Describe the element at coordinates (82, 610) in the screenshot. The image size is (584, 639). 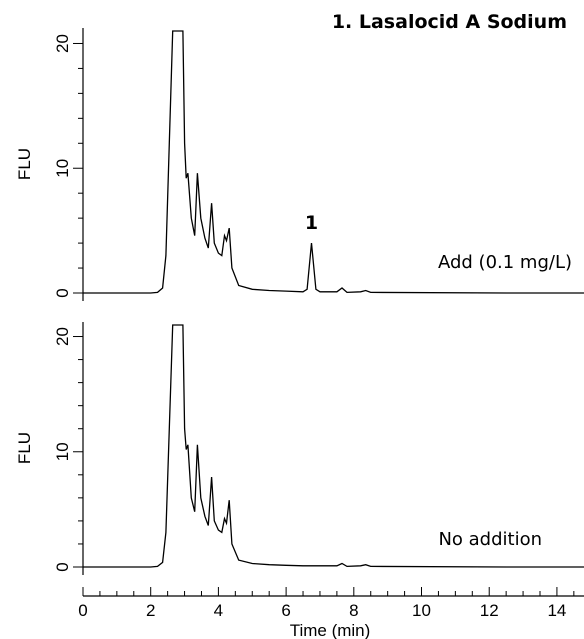
I see `x-tick-label: 0` at that location.